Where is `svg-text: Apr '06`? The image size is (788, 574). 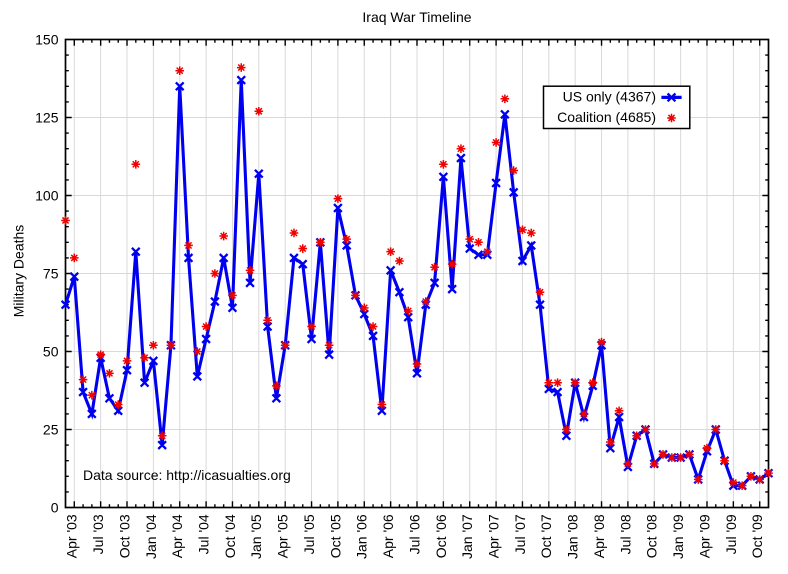
svg-text: Apr '06 is located at coordinates (388, 536).